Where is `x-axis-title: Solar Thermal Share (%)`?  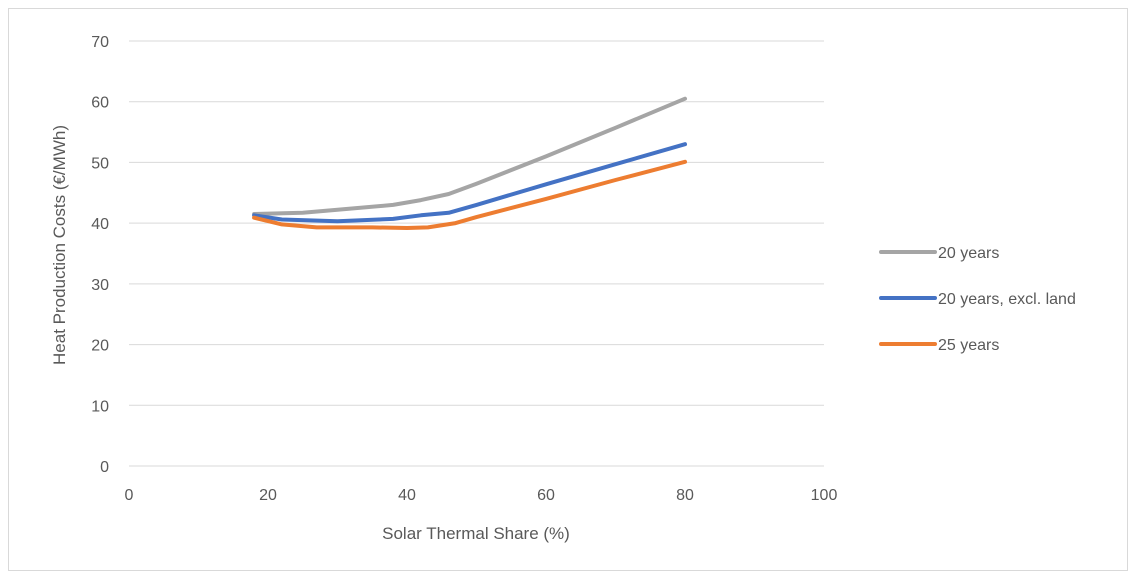 x-axis-title: Solar Thermal Share (%) is located at coordinates (476, 533).